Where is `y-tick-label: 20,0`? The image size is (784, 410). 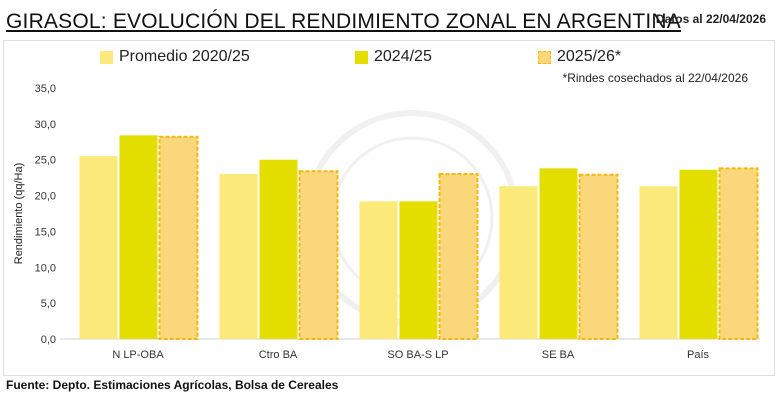 y-tick-label: 20,0 is located at coordinates (45, 197).